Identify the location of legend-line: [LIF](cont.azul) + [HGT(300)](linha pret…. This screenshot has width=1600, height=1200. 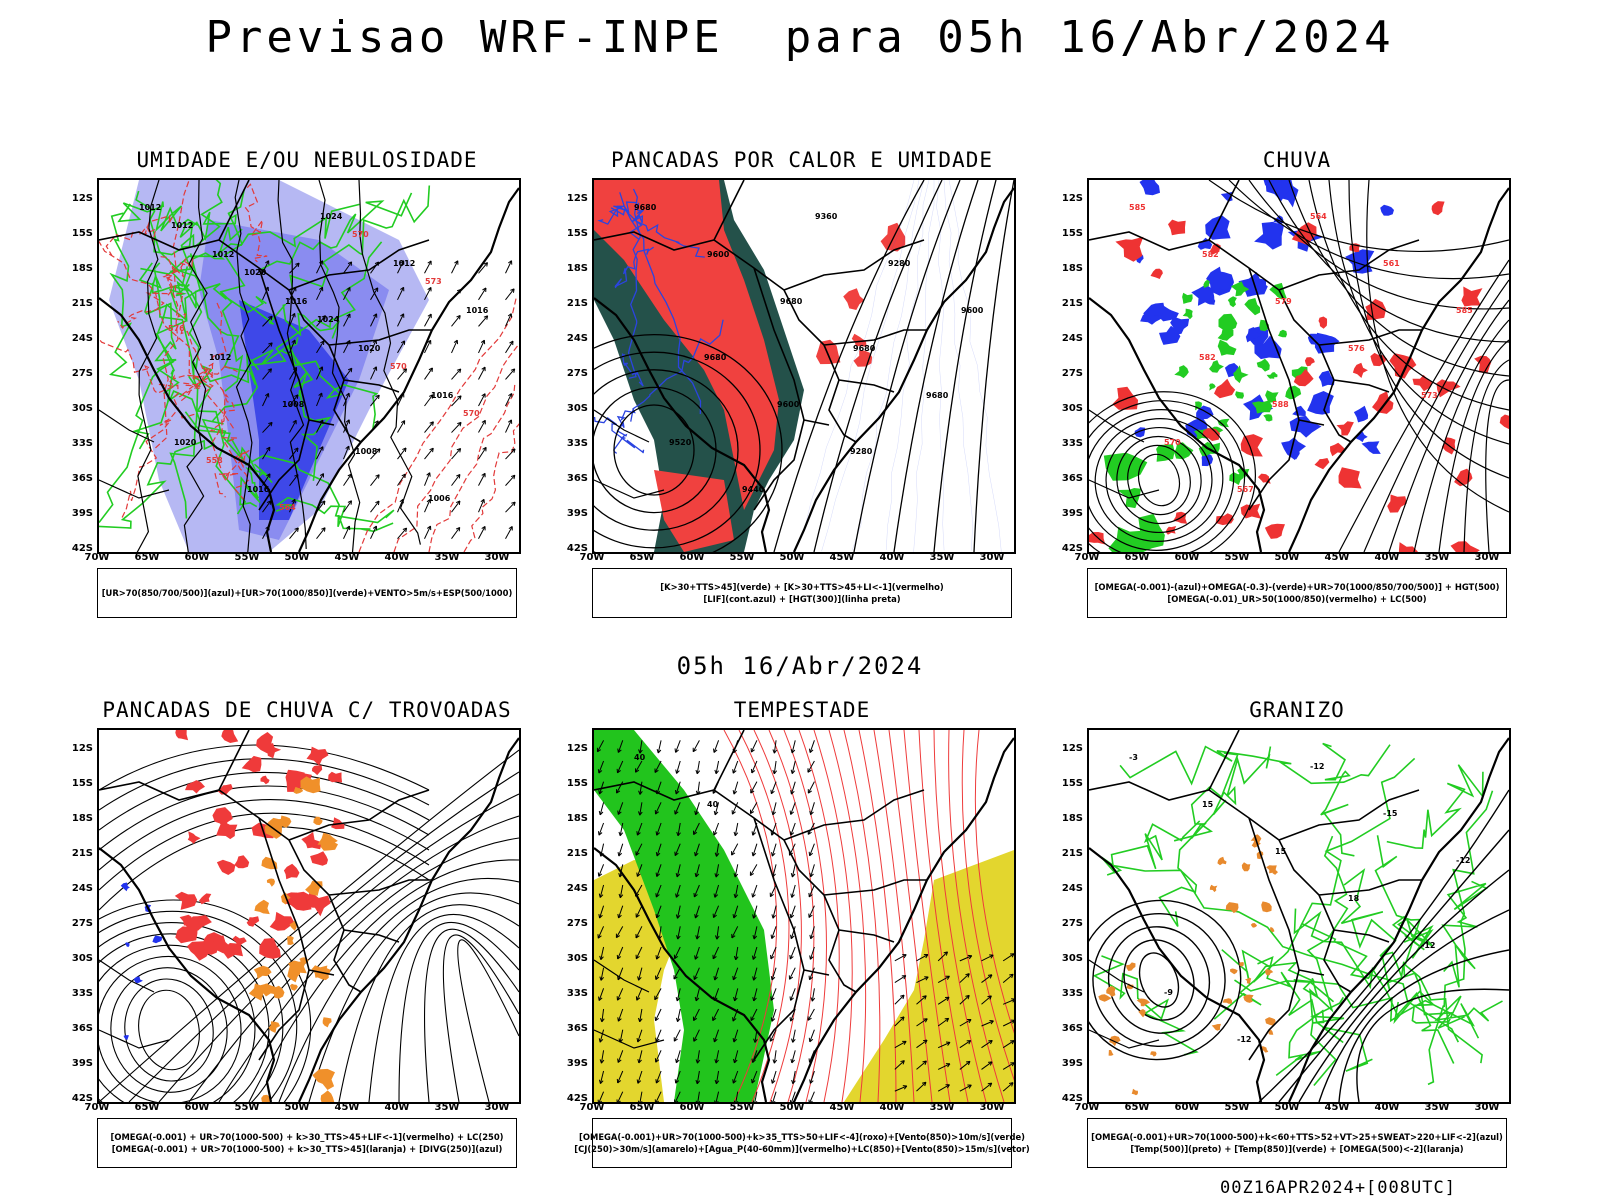
(802, 599).